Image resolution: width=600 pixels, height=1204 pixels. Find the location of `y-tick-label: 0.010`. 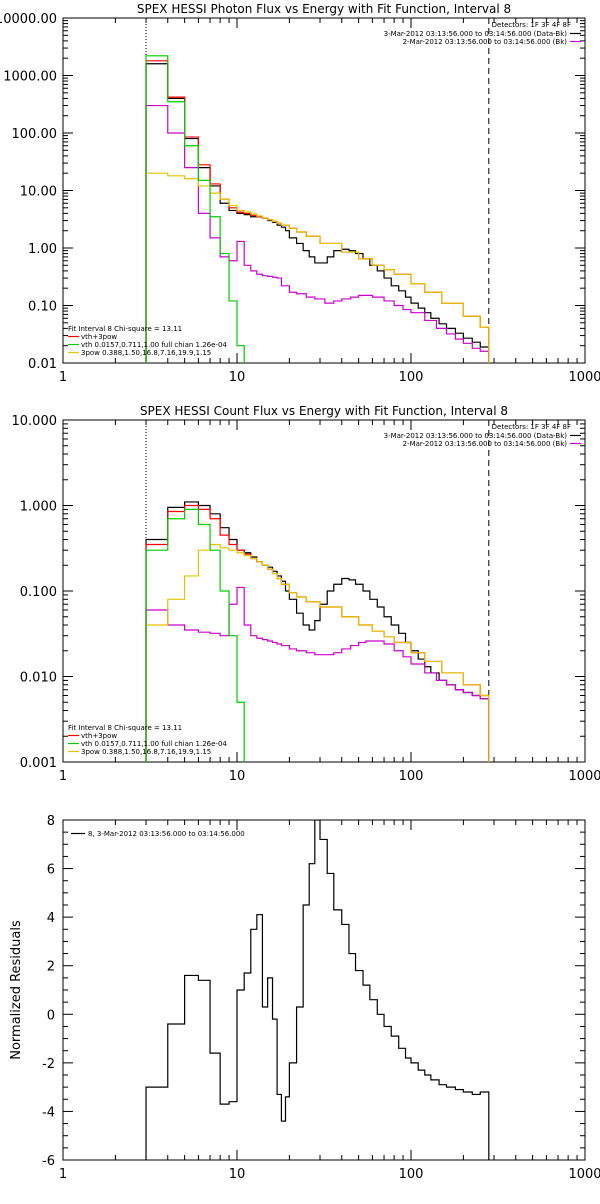

y-tick-label: 0.010 is located at coordinates (38, 678).